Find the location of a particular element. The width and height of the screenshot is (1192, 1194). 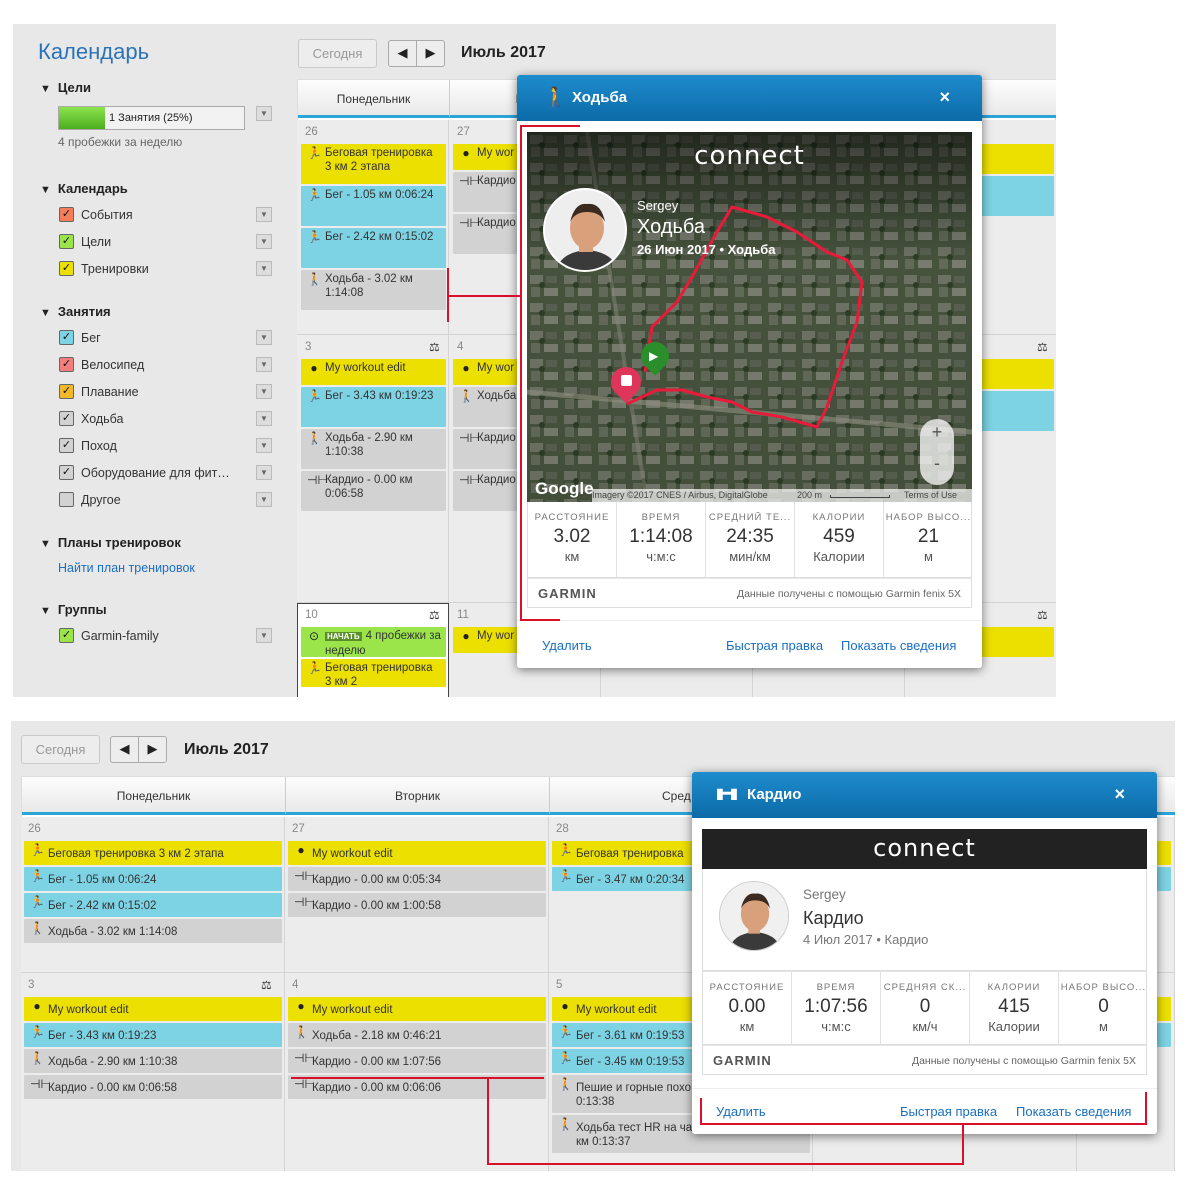

zoom-out-button: - is located at coordinates (937, 463).